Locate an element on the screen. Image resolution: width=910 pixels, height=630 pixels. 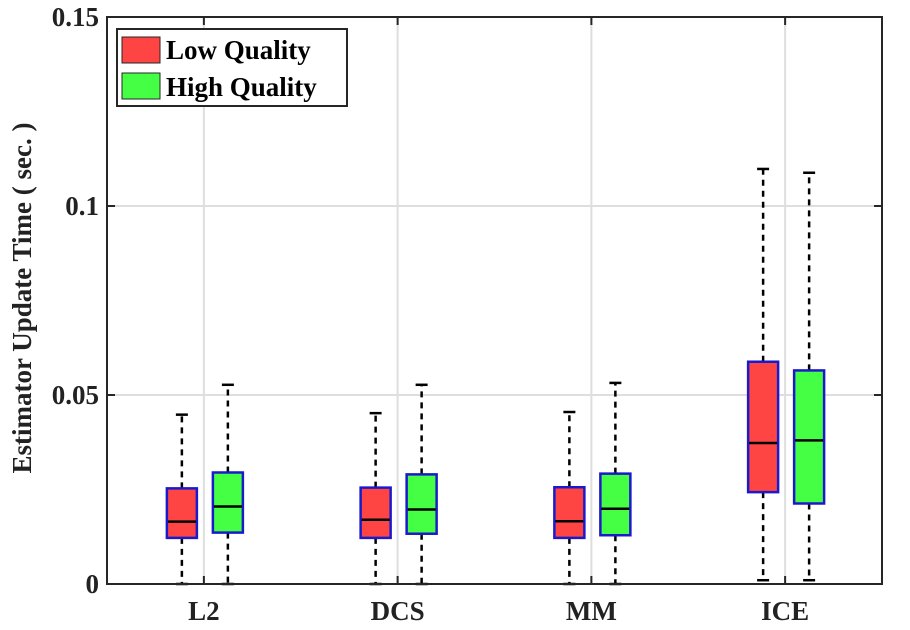
box-high-quality-ice is located at coordinates (809, 376).